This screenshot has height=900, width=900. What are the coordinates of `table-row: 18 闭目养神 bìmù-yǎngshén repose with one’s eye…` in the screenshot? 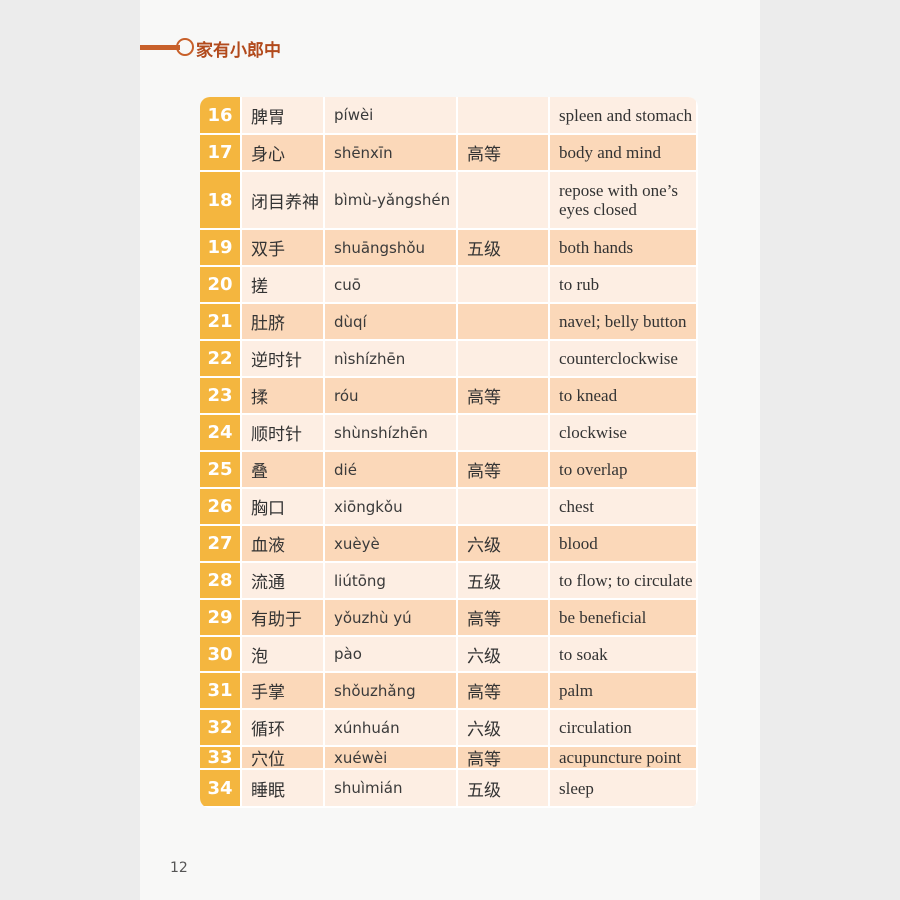 It's located at (449, 201).